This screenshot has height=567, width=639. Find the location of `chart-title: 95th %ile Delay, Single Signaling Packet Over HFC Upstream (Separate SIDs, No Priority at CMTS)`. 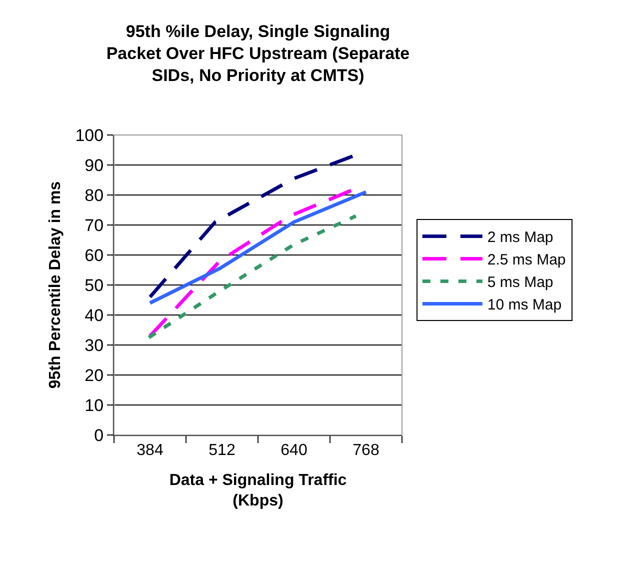

chart-title: 95th %ile Delay, Single Signaling Packet Over HFC Upstream (Separate SIDs, No Priority at CMTS) is located at coordinates (258, 54).